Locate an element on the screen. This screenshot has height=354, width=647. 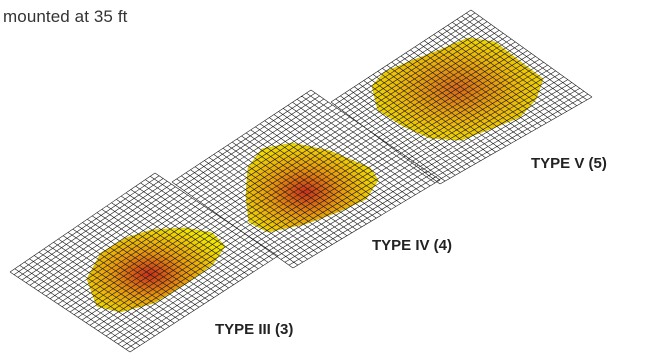
label-type-iii: TYPE III (3) is located at coordinates (254, 329).